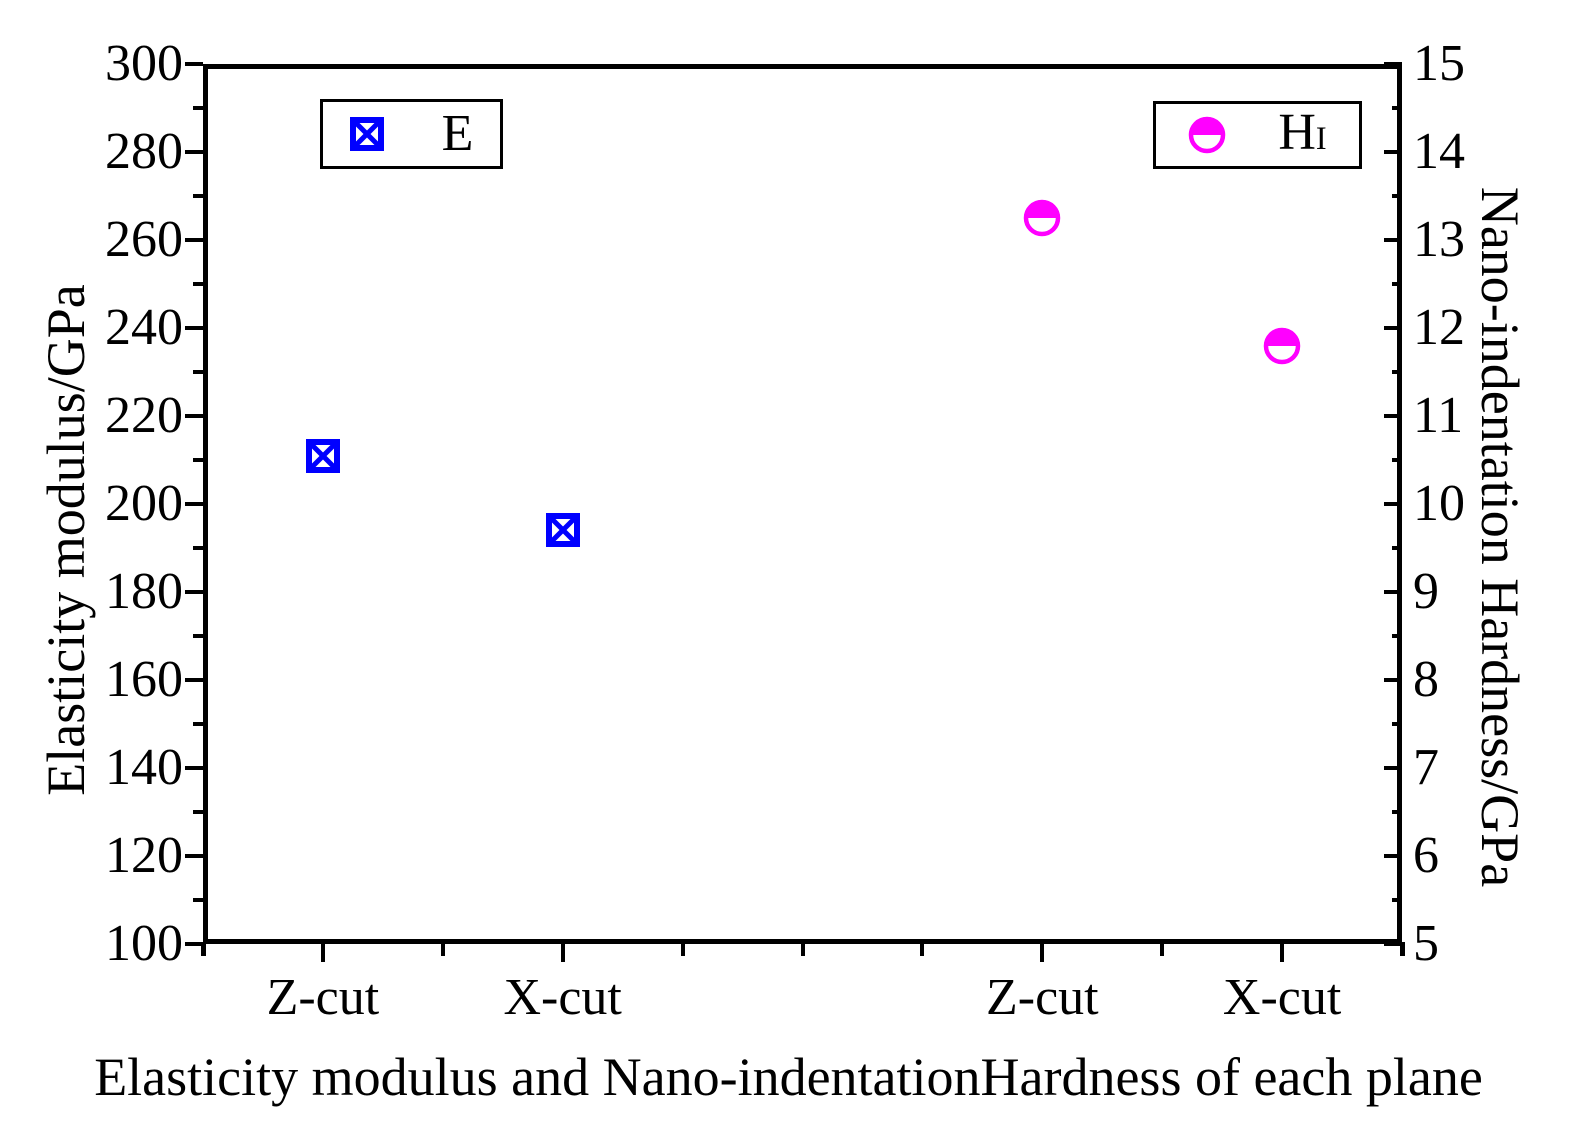 The height and width of the screenshot is (1147, 1577). Describe the element at coordinates (144, 767) in the screenshot. I see `left-axis-tick-label: 140` at that location.